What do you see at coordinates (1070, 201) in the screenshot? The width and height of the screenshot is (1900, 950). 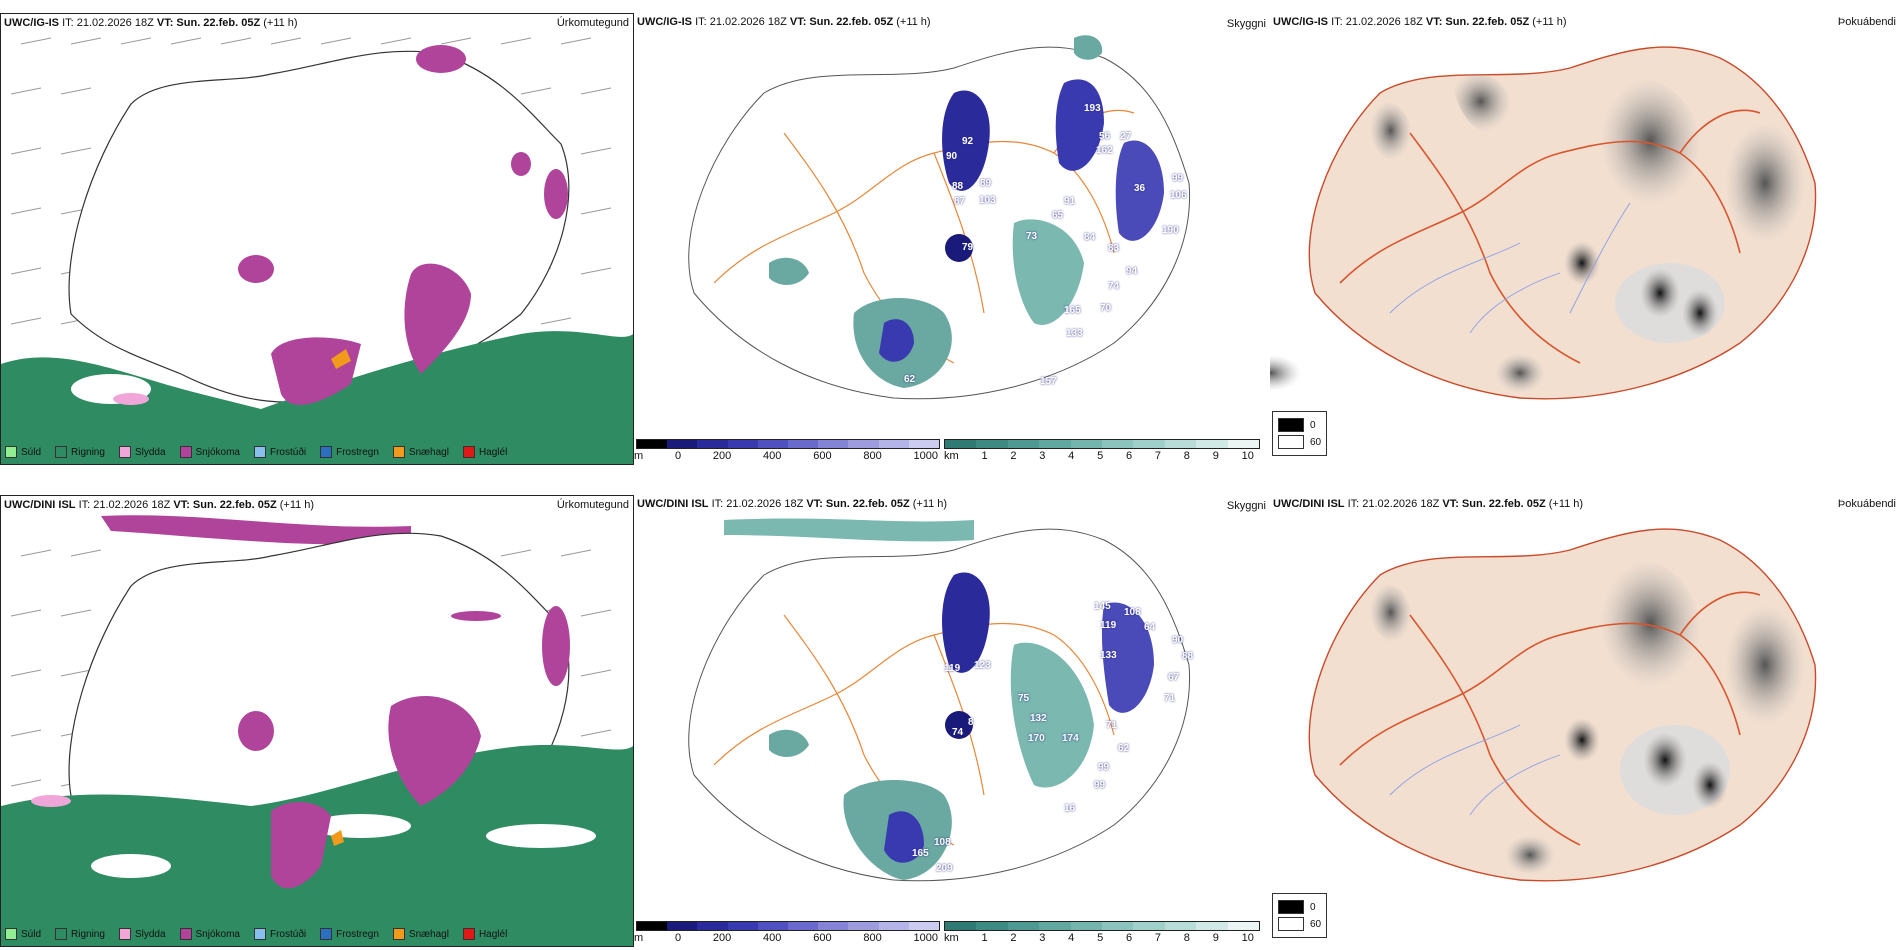 I see `cloud-base-value: 91` at bounding box center [1070, 201].